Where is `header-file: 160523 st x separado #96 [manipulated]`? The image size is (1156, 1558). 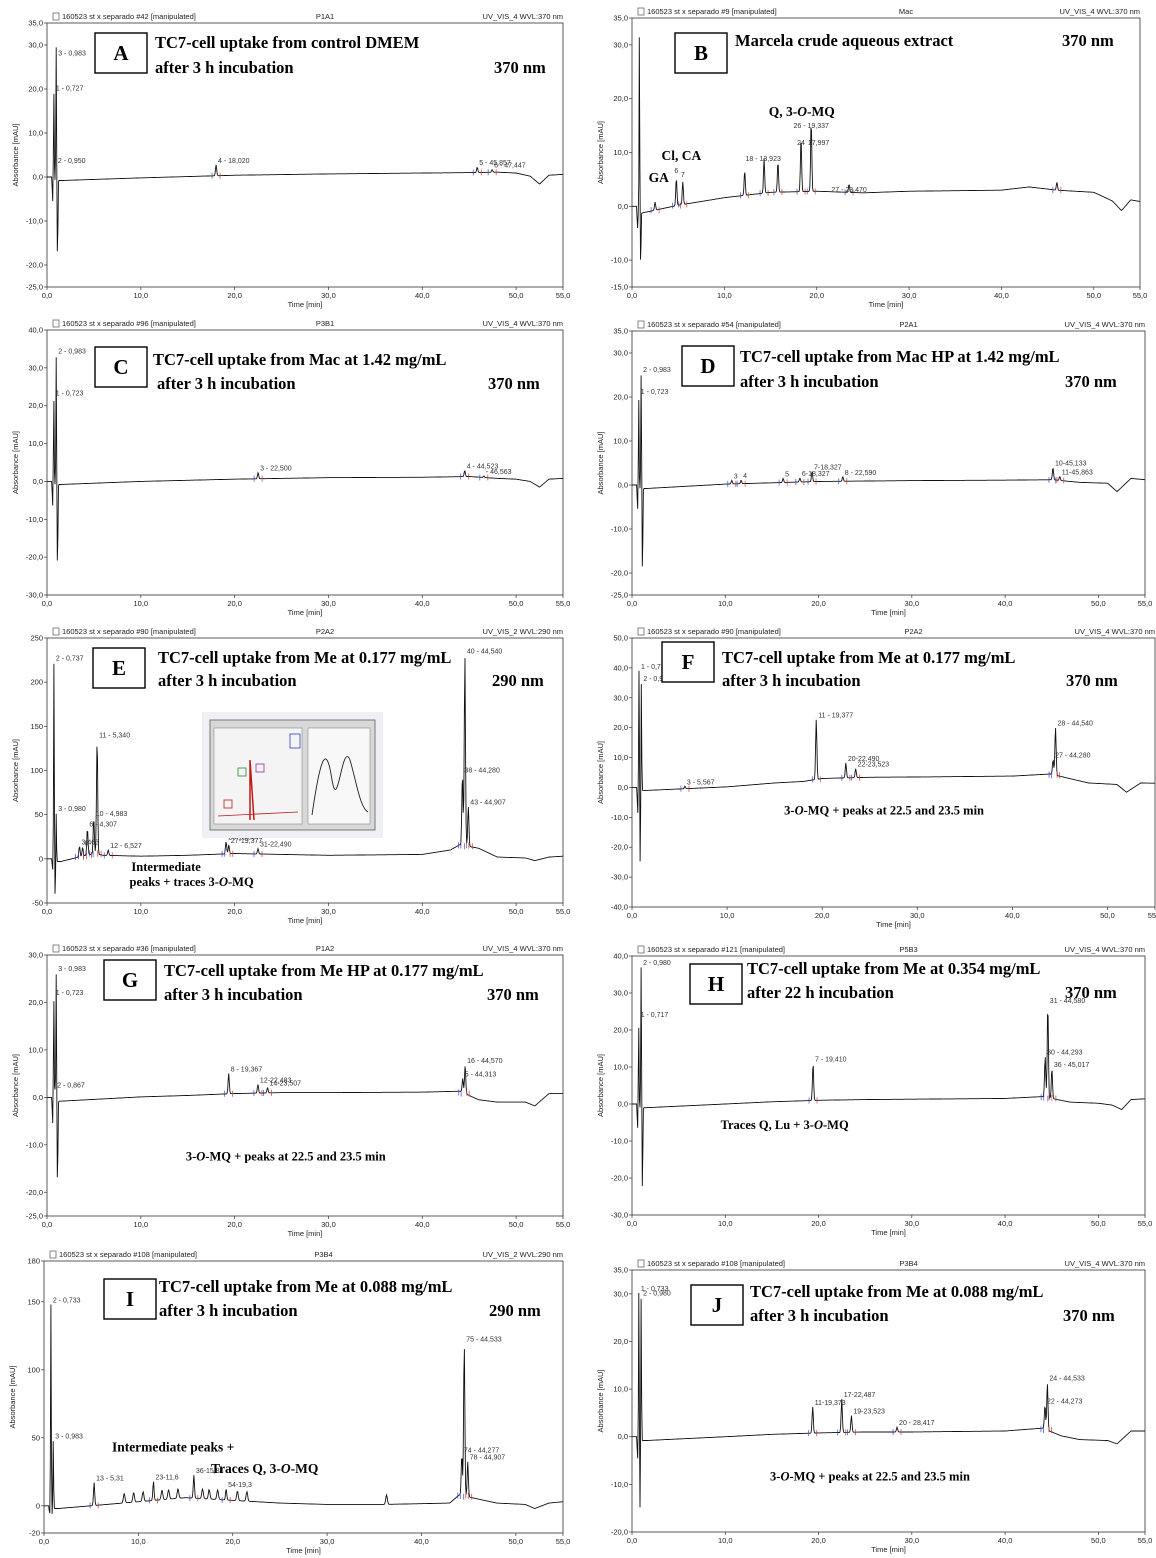 header-file: 160523 st x separado #96 [manipulated] is located at coordinates (129, 323).